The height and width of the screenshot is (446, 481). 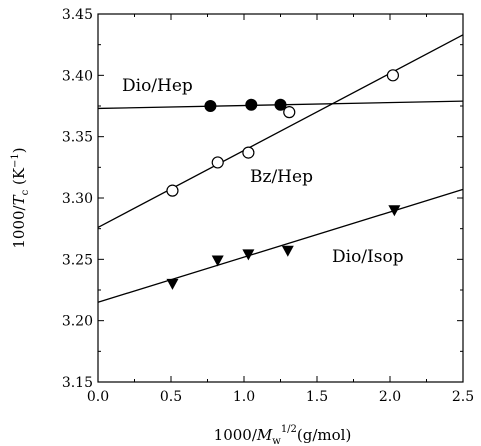 What do you see at coordinates (390, 397) in the screenshot?
I see `x-tick-label: 2.0` at bounding box center [390, 397].